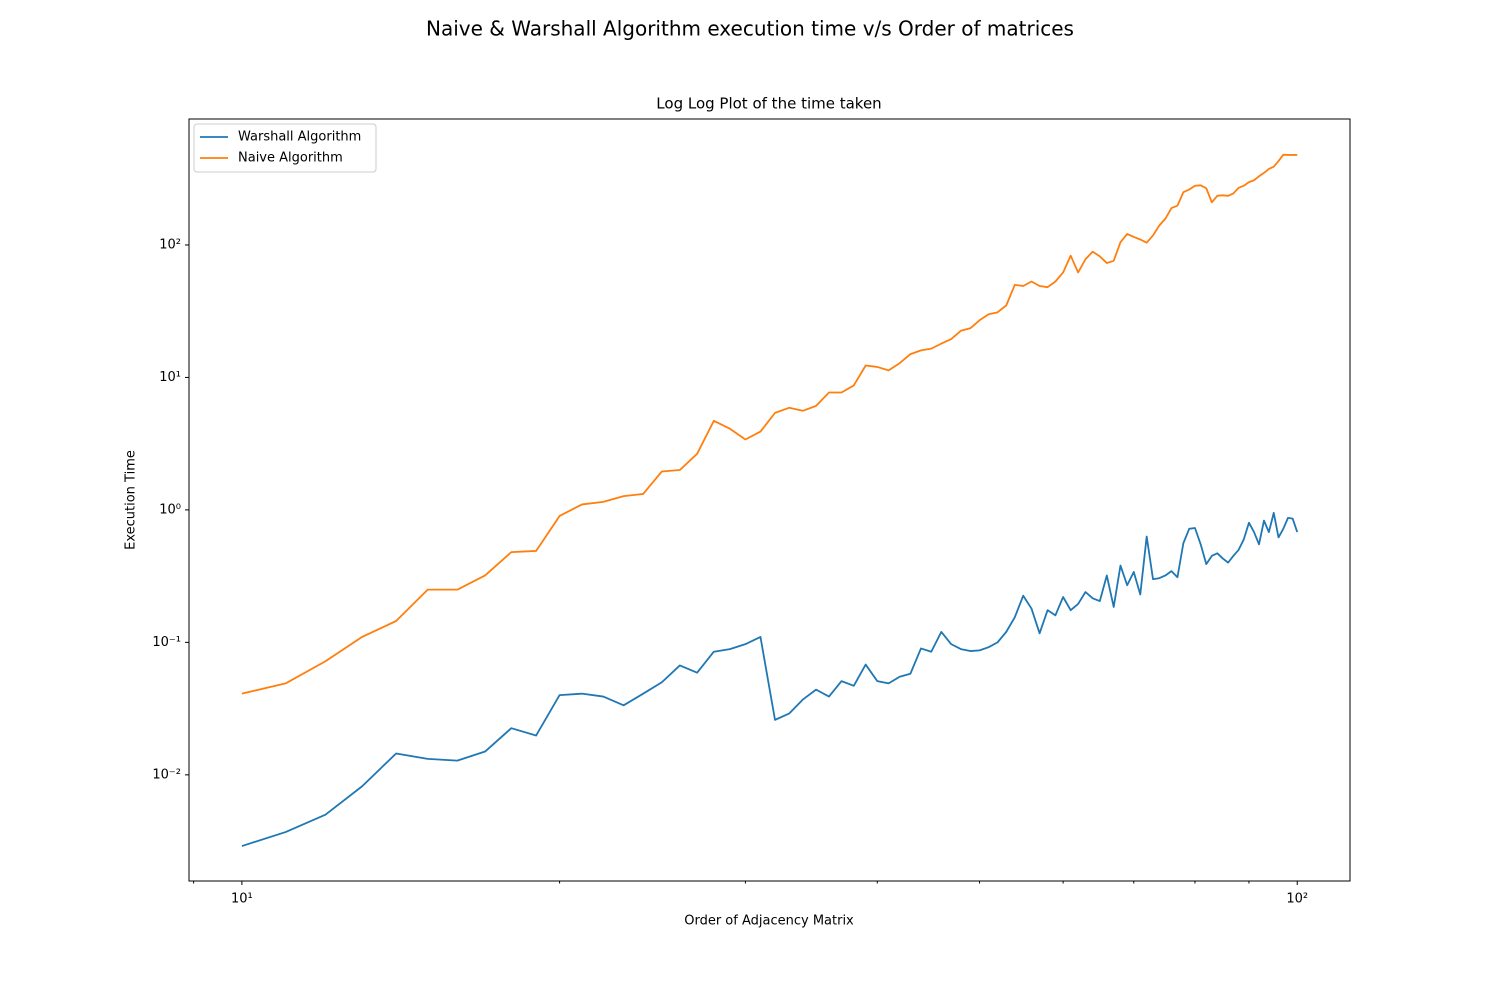 Image resolution: width=1500 pixels, height=990 pixels. What do you see at coordinates (170, 377) in the screenshot?
I see `y-tick-label: 10¹` at bounding box center [170, 377].